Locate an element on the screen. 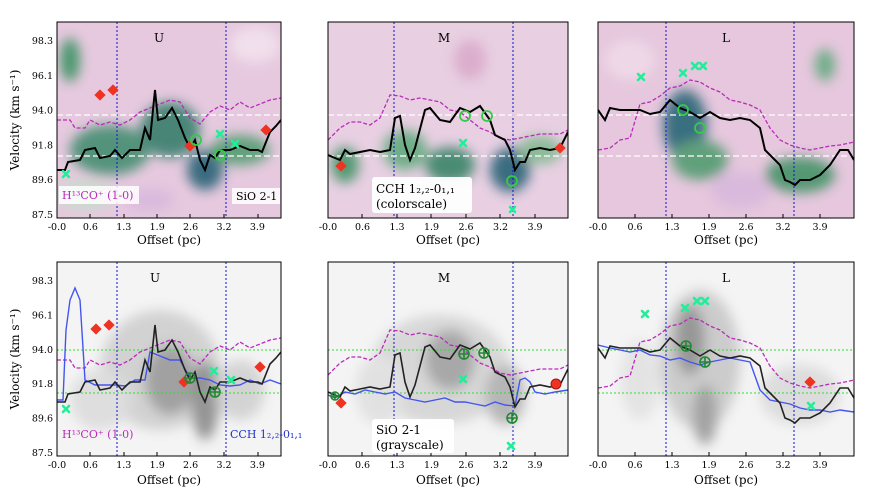 The image size is (872, 491). top-m-xlabel: Offset (pc) is located at coordinates (448, 240).